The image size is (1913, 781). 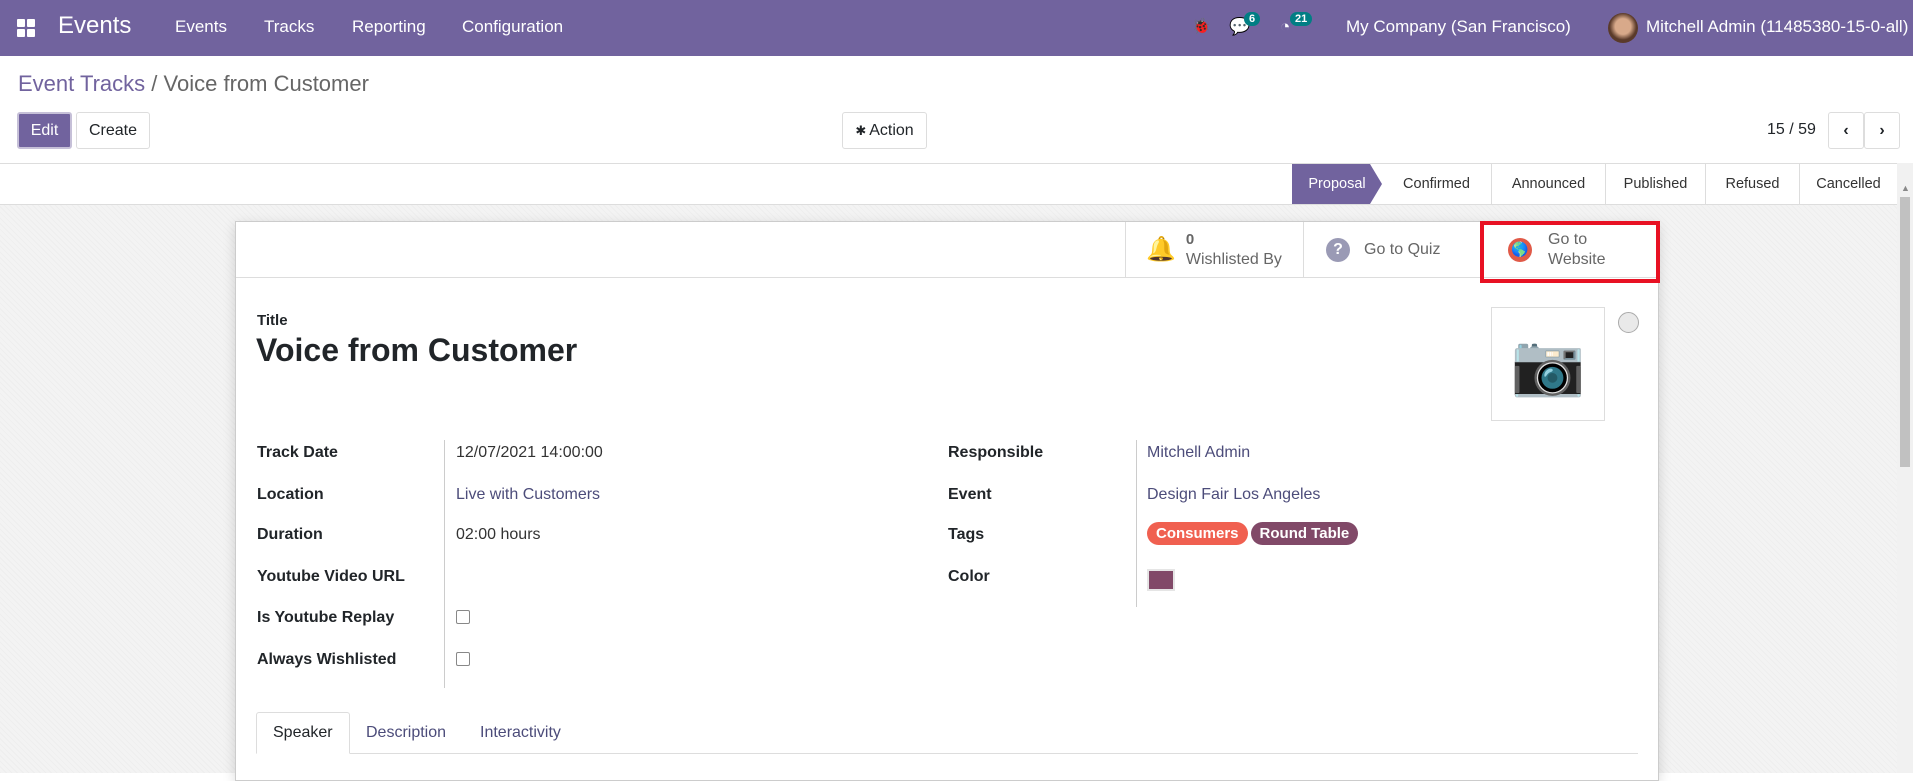 I want to click on youtube-replay-checkbox, so click(x=463, y=617).